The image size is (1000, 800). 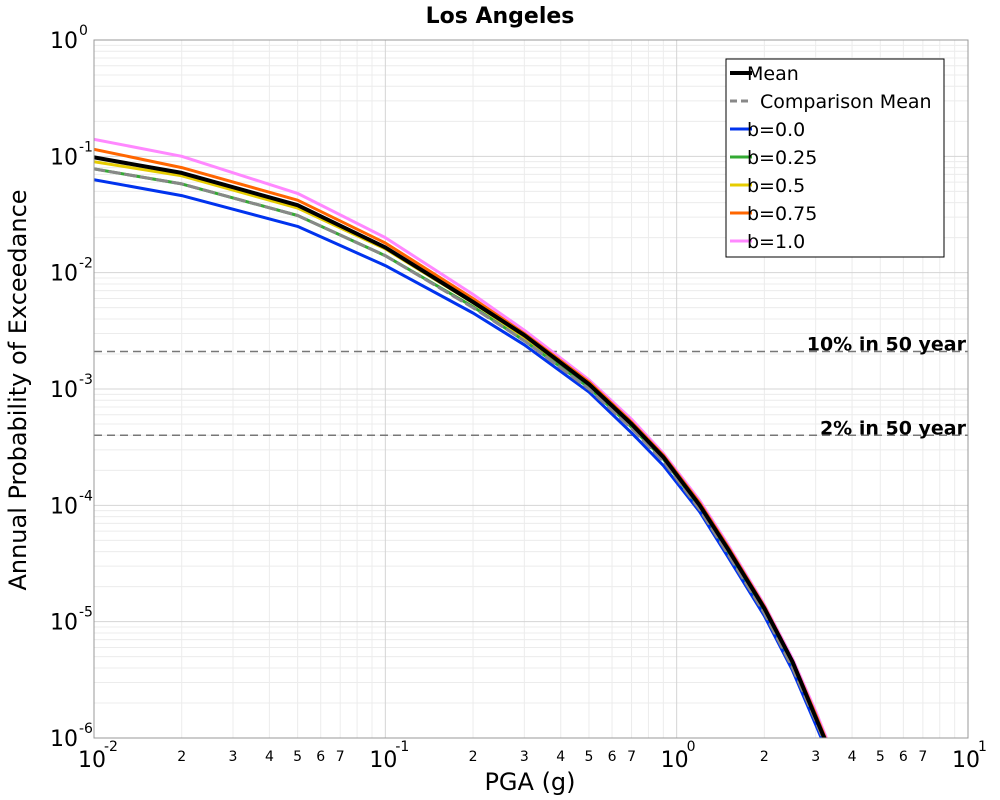 What do you see at coordinates (893, 428) in the screenshot?
I see `reference-line-label: 2% in 50 year` at bounding box center [893, 428].